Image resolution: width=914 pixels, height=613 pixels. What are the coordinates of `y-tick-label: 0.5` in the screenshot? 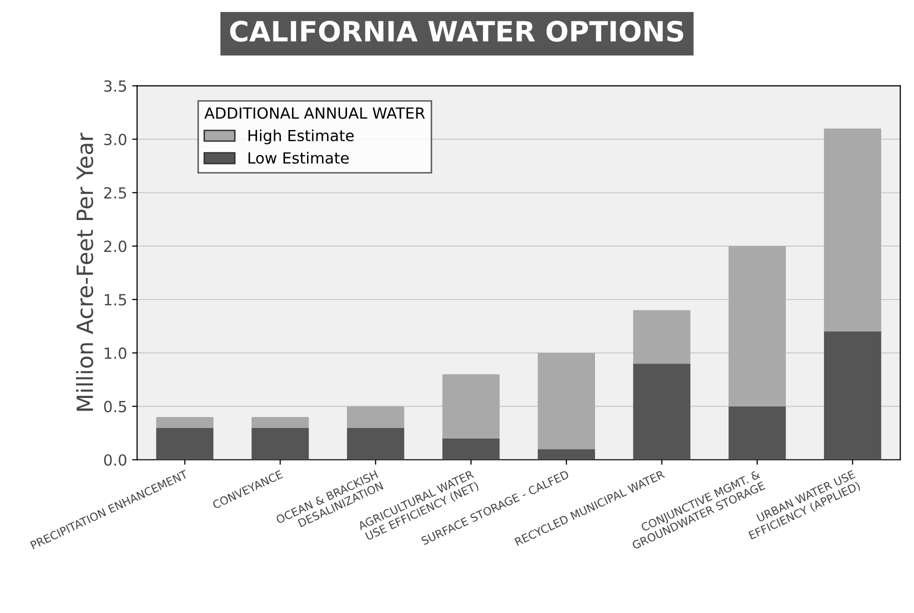 It's located at (115, 406).